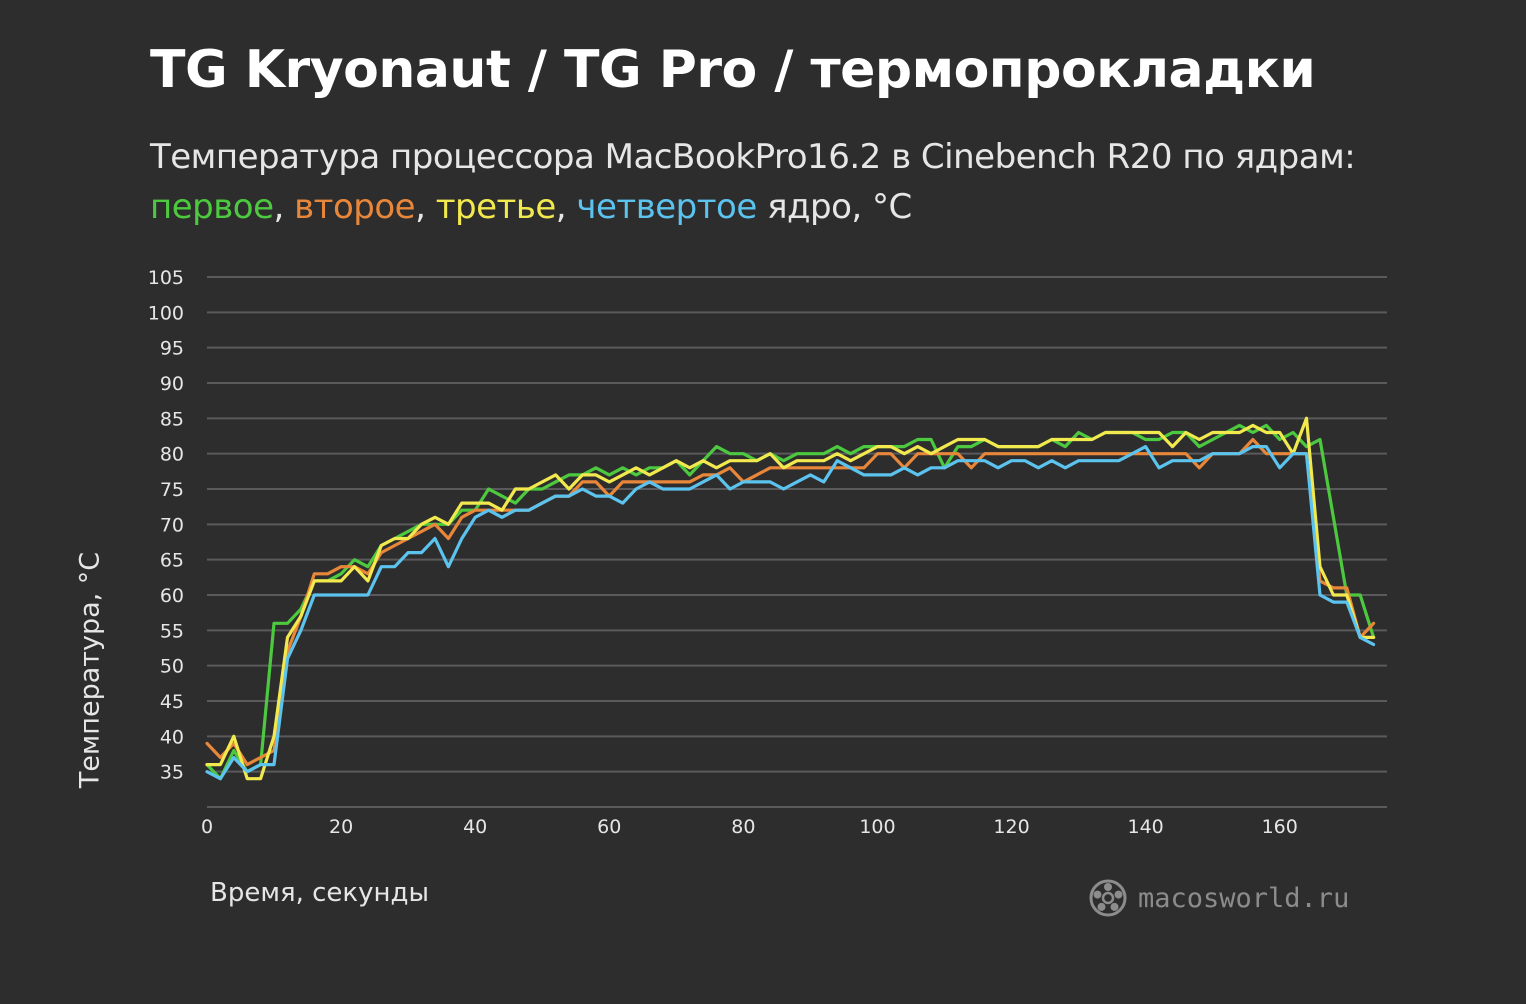  Describe the element at coordinates (207, 827) in the screenshot. I see `x-tick-label: 0` at that location.